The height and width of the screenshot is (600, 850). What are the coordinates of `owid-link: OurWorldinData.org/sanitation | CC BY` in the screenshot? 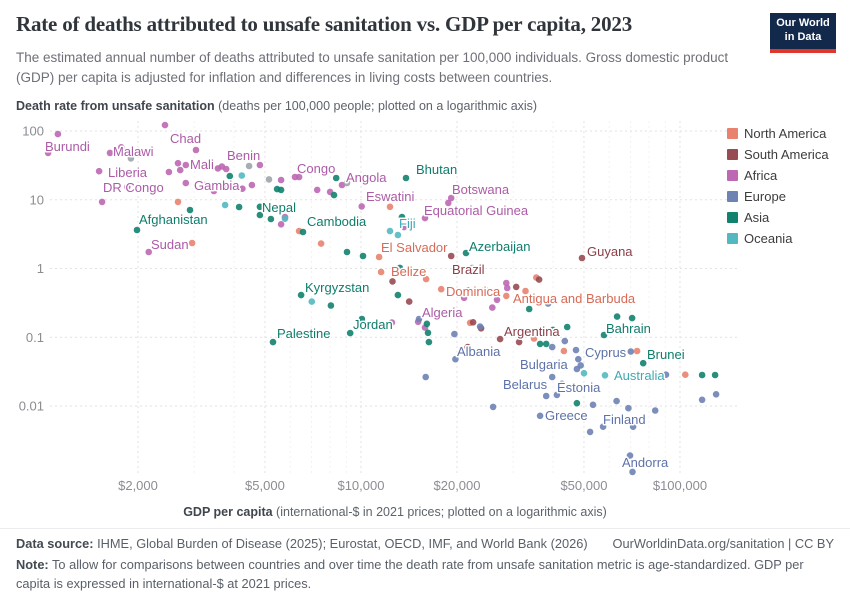 It's located at (723, 543).